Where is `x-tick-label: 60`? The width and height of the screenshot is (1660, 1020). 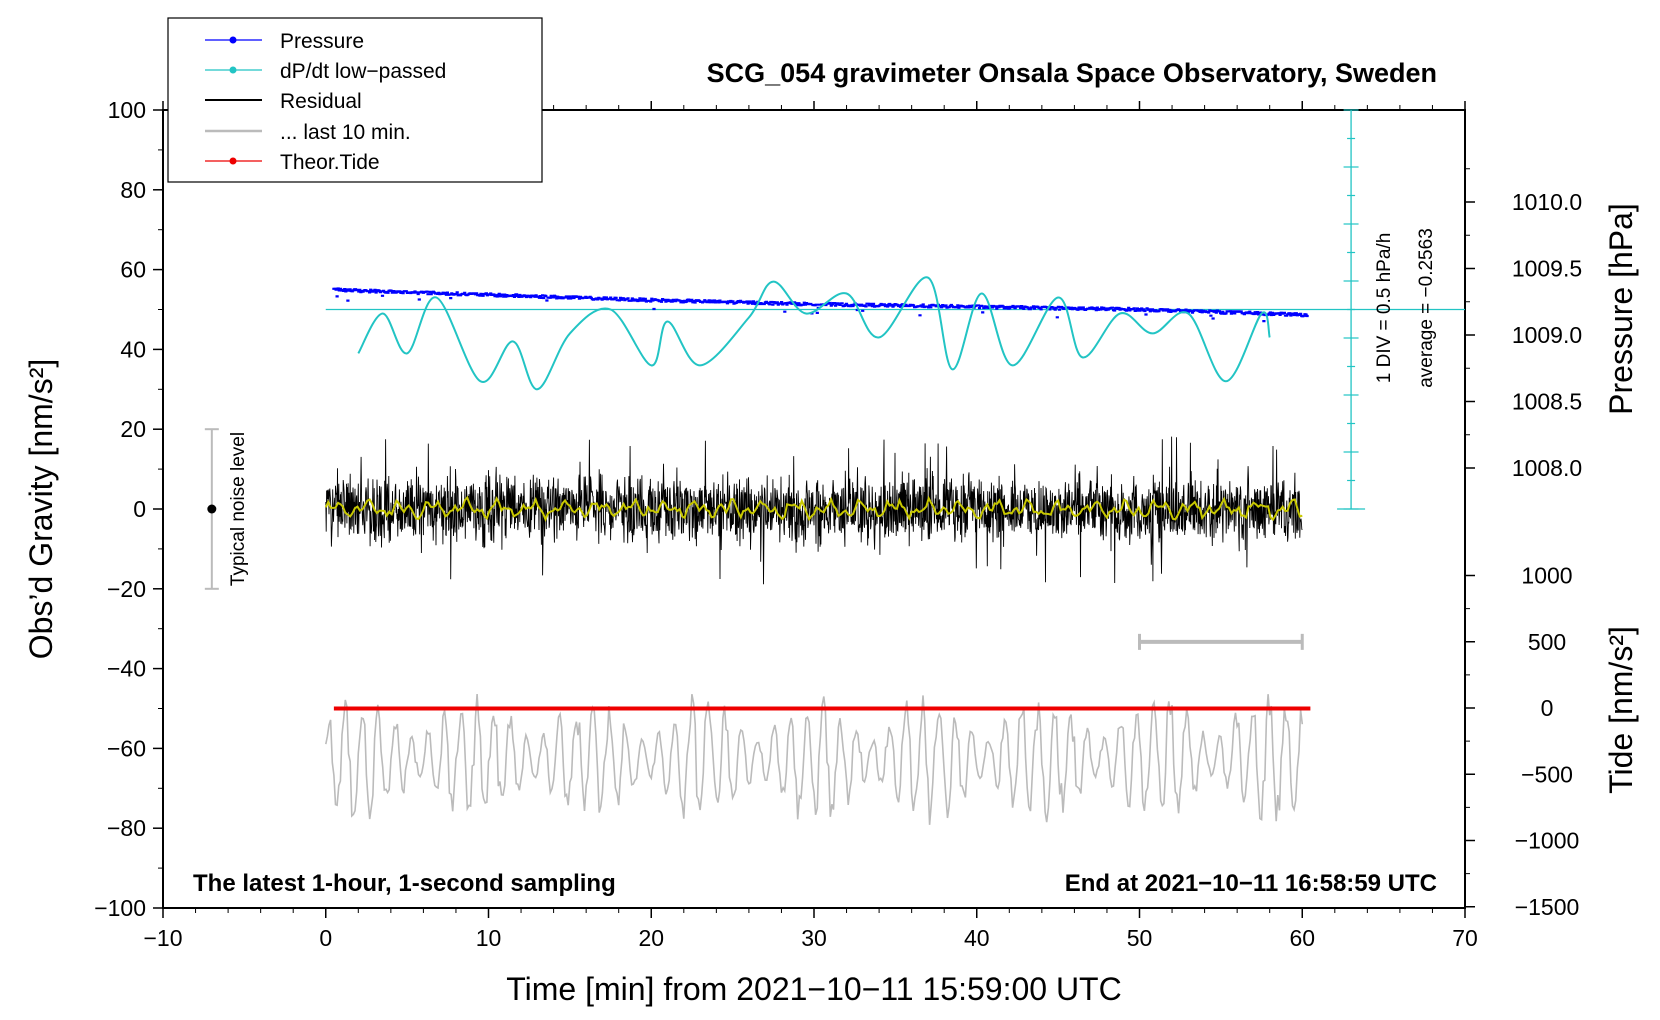
x-tick-label: 60 is located at coordinates (1302, 938).